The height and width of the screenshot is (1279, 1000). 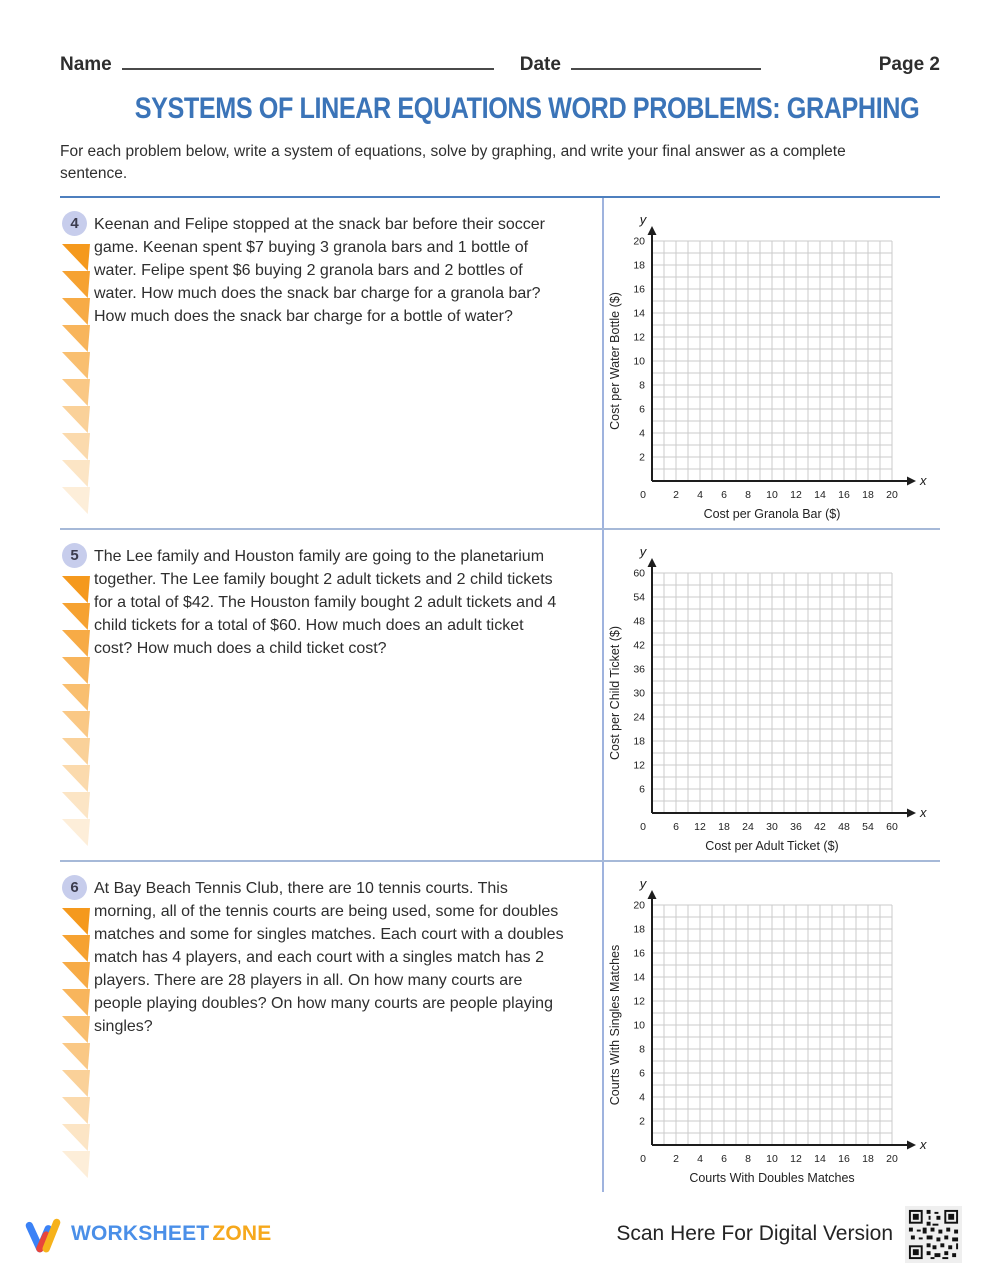 I want to click on page-number: Page 2, so click(x=909, y=64).